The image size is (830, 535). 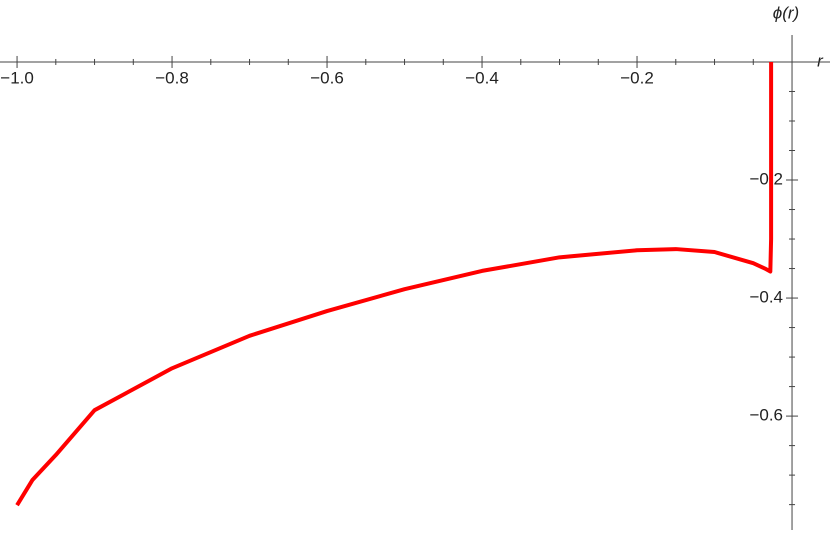 I want to click on x-tick-label: −0.6, so click(x=327, y=77).